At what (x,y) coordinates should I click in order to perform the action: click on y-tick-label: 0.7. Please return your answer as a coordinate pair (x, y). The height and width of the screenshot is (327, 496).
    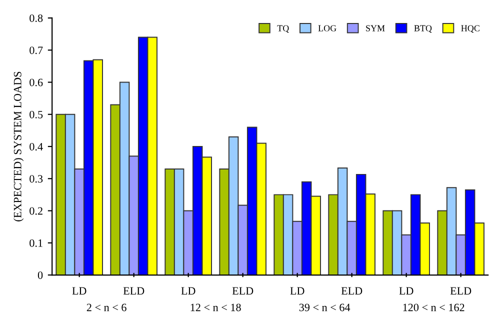
    Looking at the image, I should click on (36, 50).